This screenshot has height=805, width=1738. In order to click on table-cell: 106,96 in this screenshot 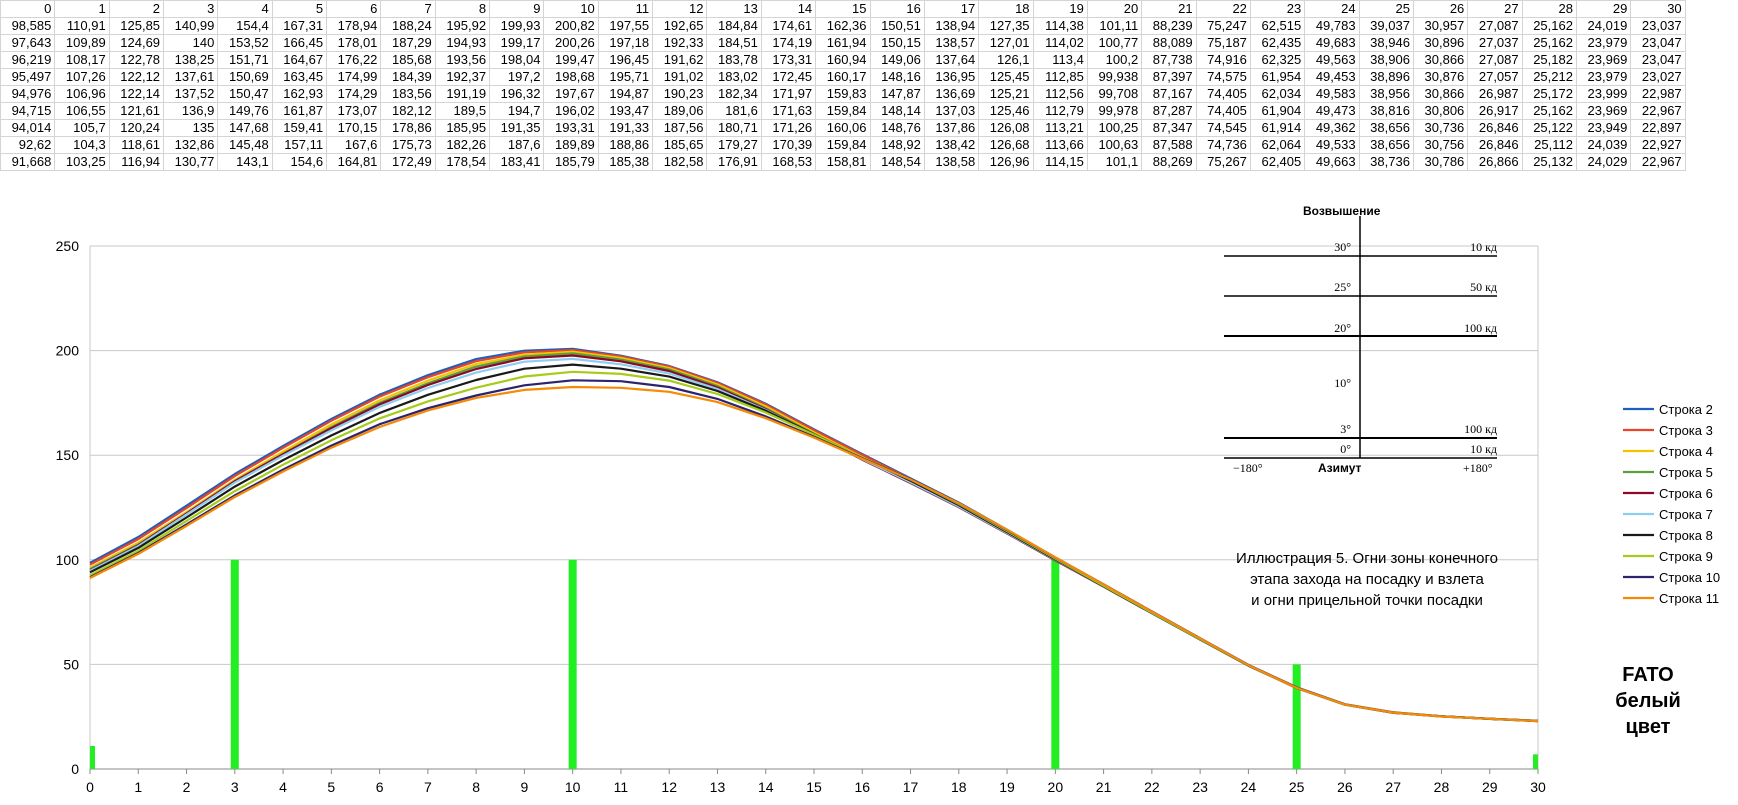, I will do `click(82, 94)`.